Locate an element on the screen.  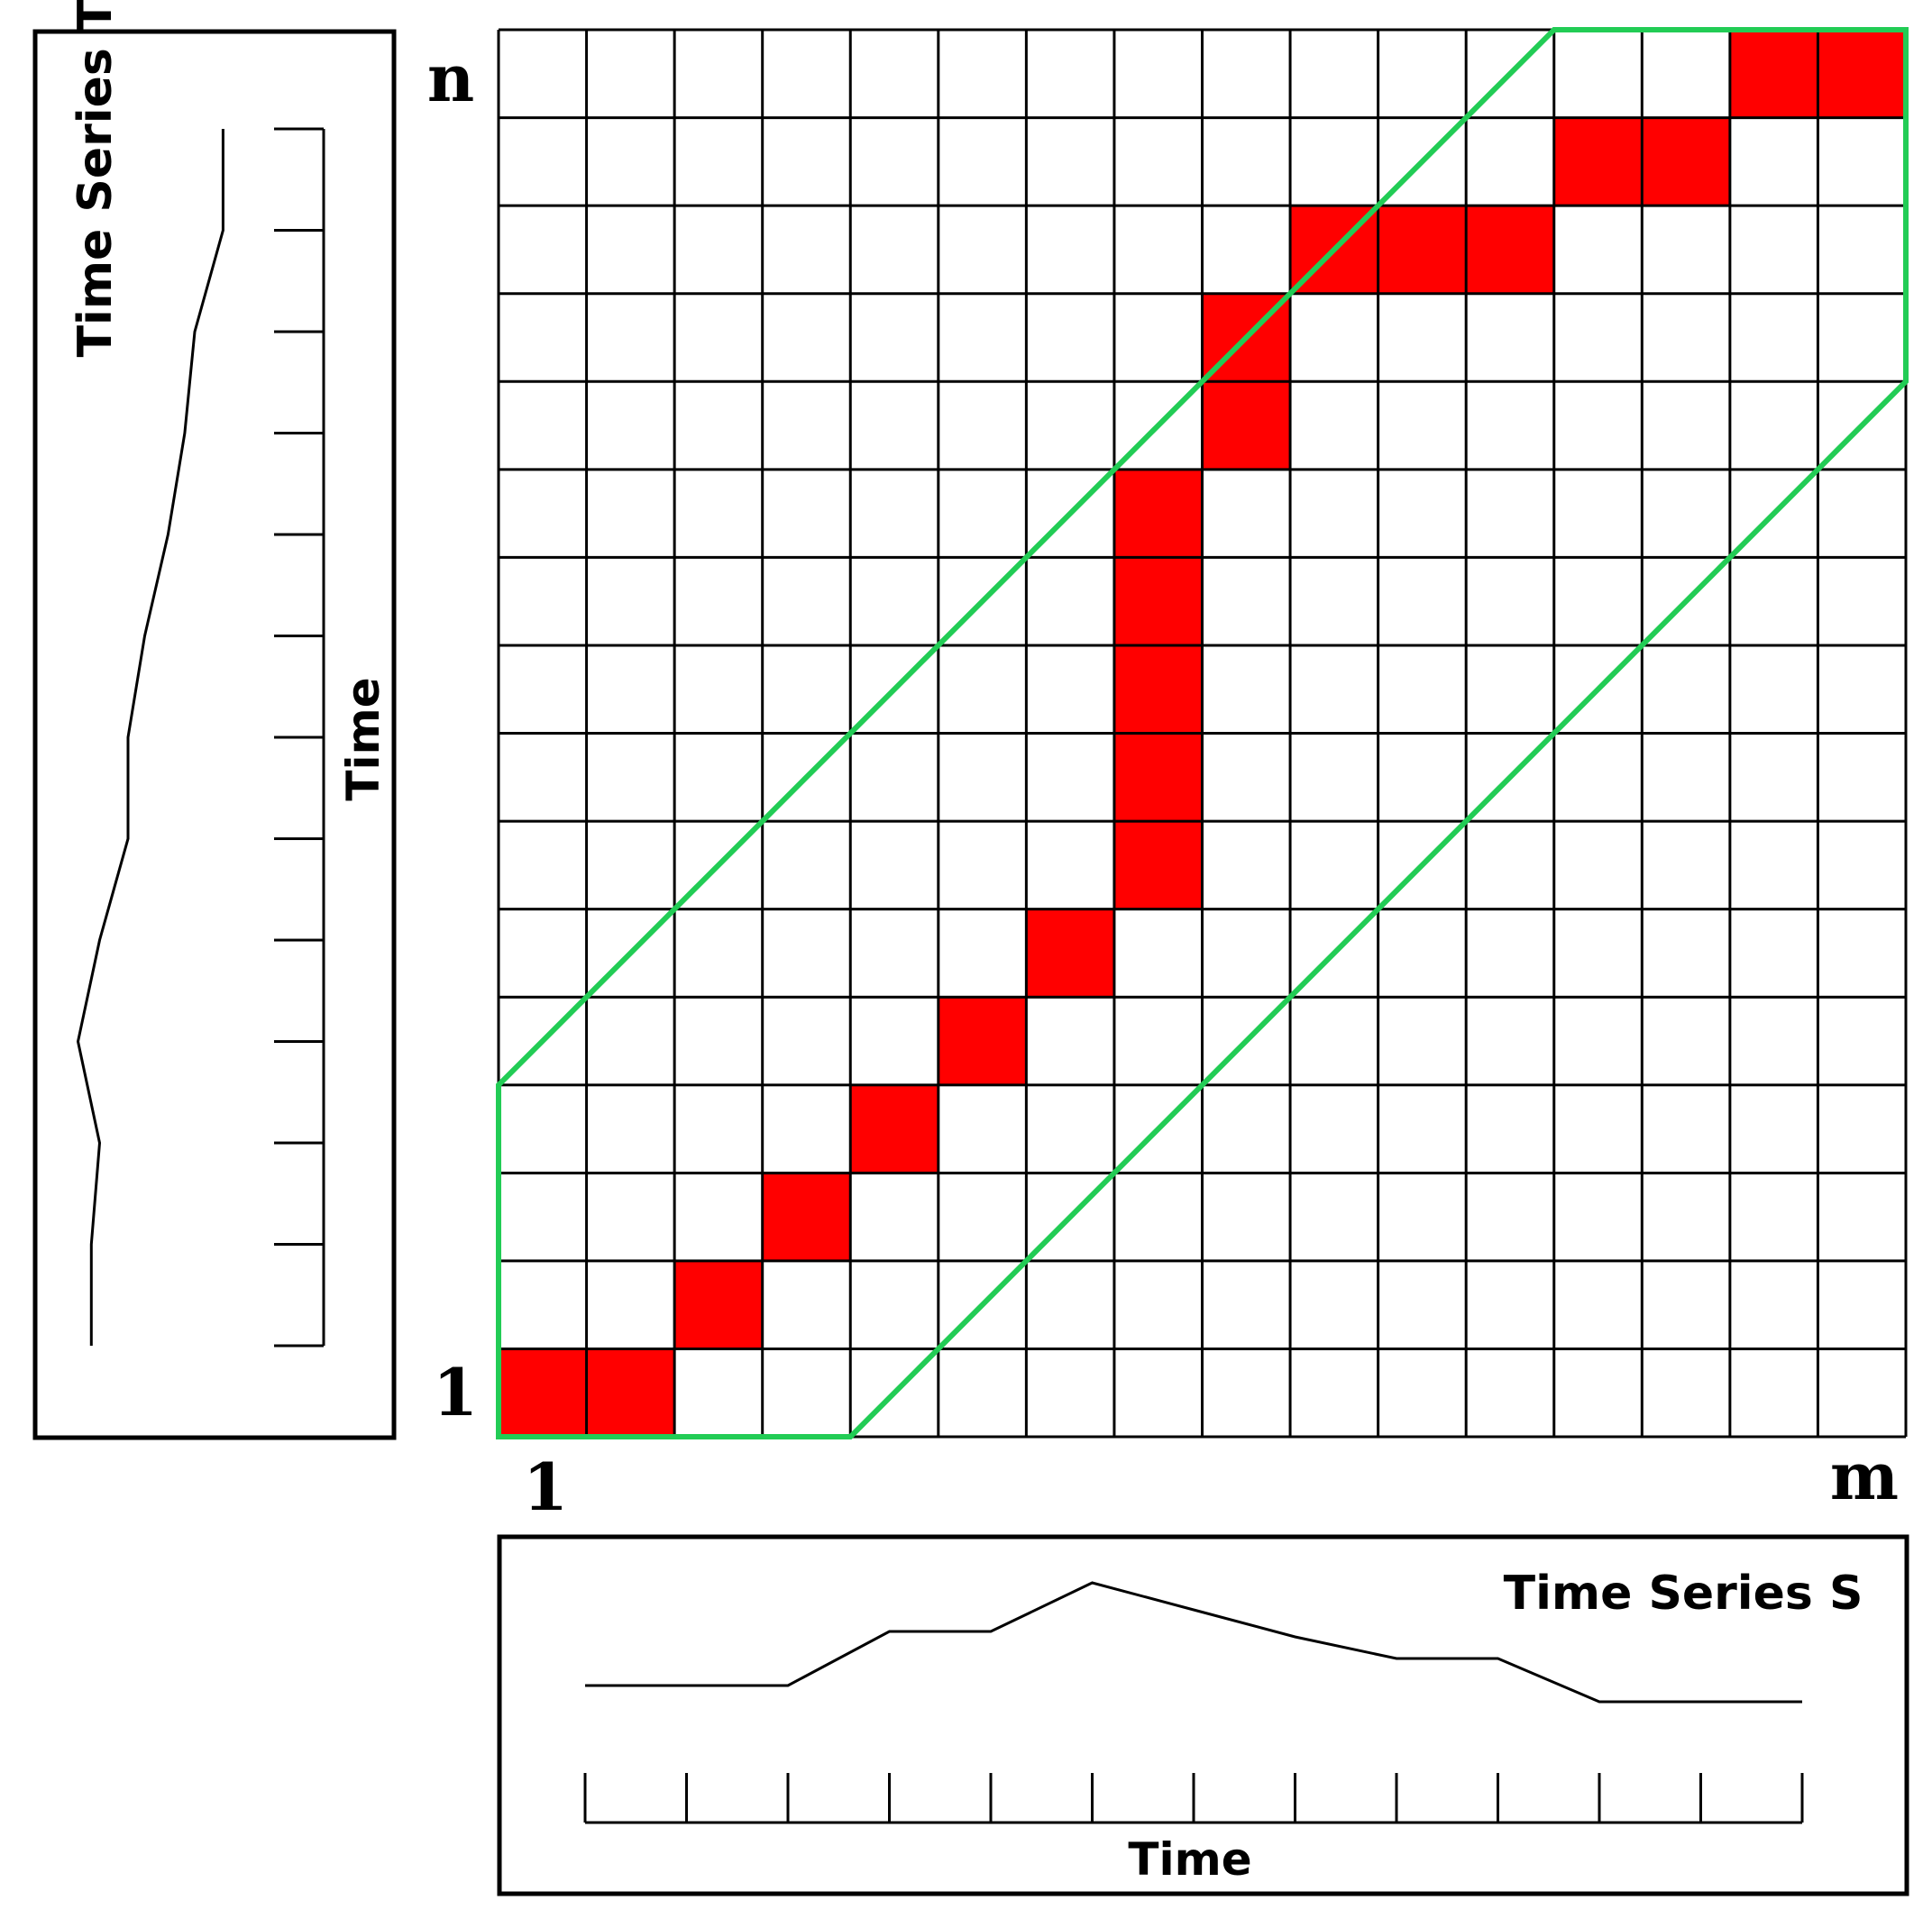
row-label-top: n is located at coordinates (451, 78).